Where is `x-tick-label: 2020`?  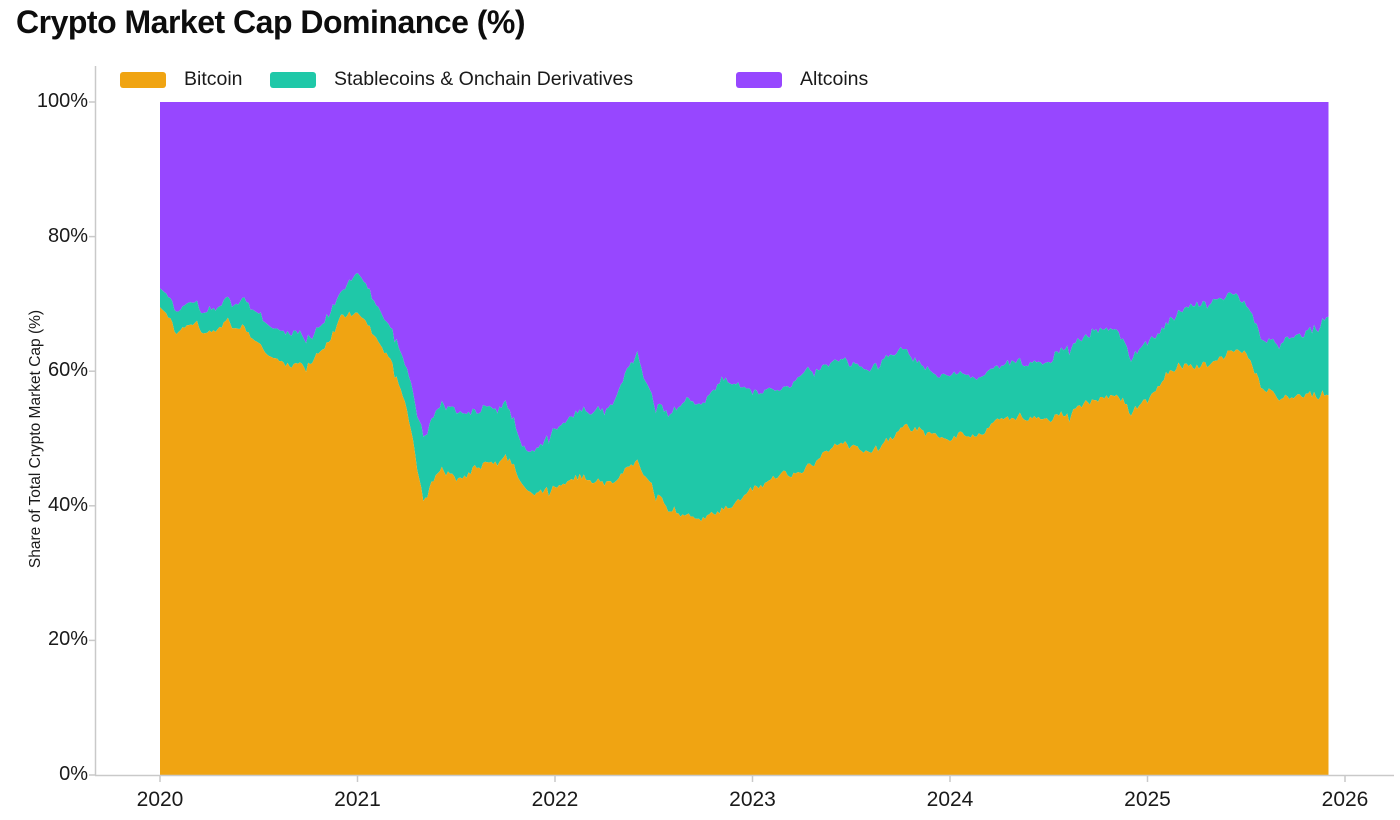
x-tick-label: 2020 is located at coordinates (160, 799).